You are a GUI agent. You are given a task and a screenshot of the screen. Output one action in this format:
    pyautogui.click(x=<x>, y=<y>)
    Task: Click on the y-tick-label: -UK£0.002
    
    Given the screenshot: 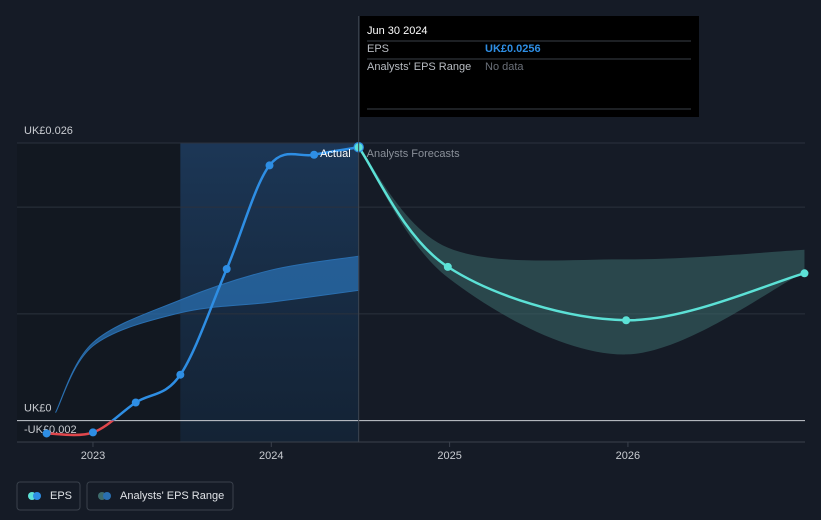 What is the action you would take?
    pyautogui.click(x=50, y=430)
    